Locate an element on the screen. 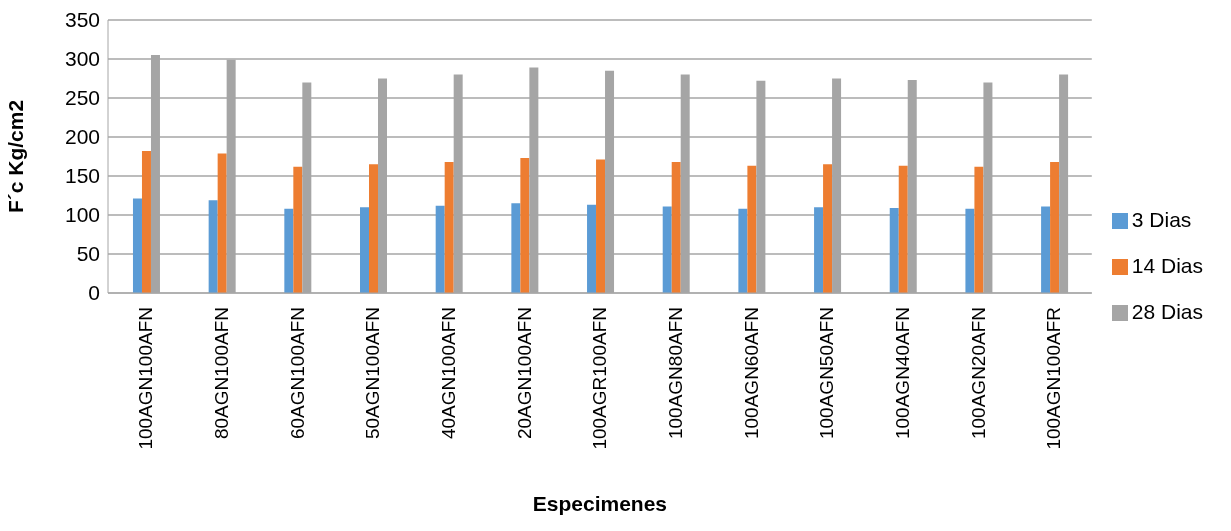  x-axis-title: Especimenes is located at coordinates (600, 503).